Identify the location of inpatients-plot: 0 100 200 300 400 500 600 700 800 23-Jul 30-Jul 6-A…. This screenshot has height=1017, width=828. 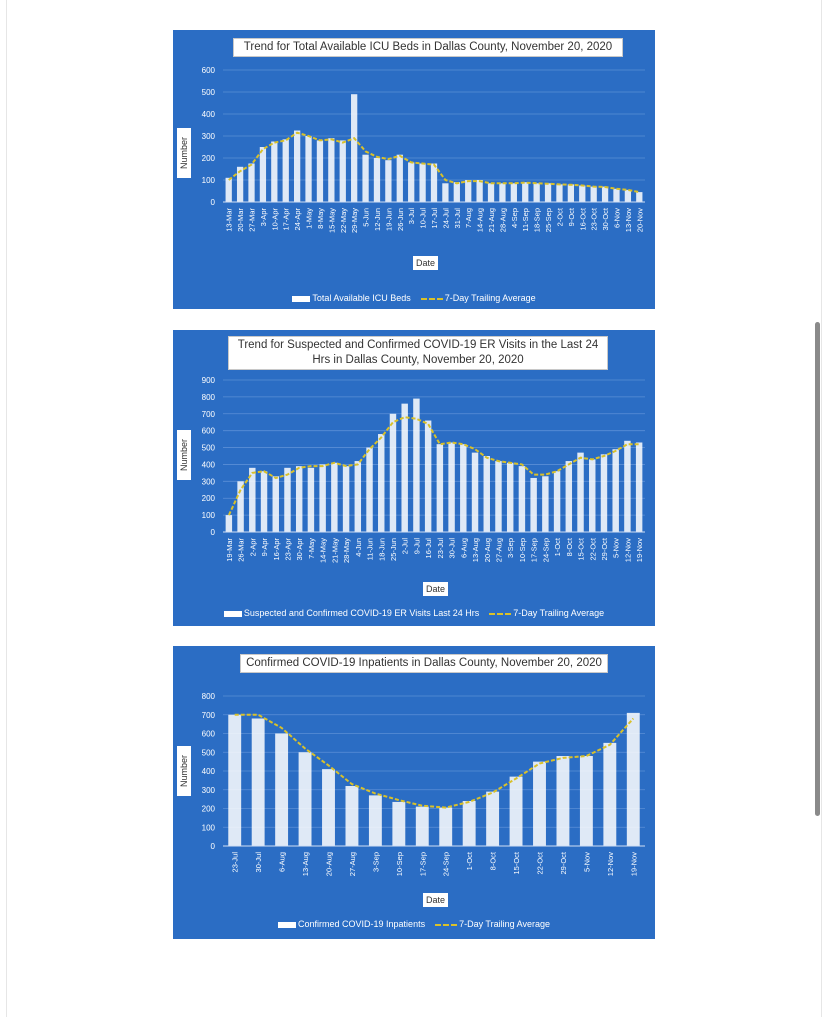
(423, 784).